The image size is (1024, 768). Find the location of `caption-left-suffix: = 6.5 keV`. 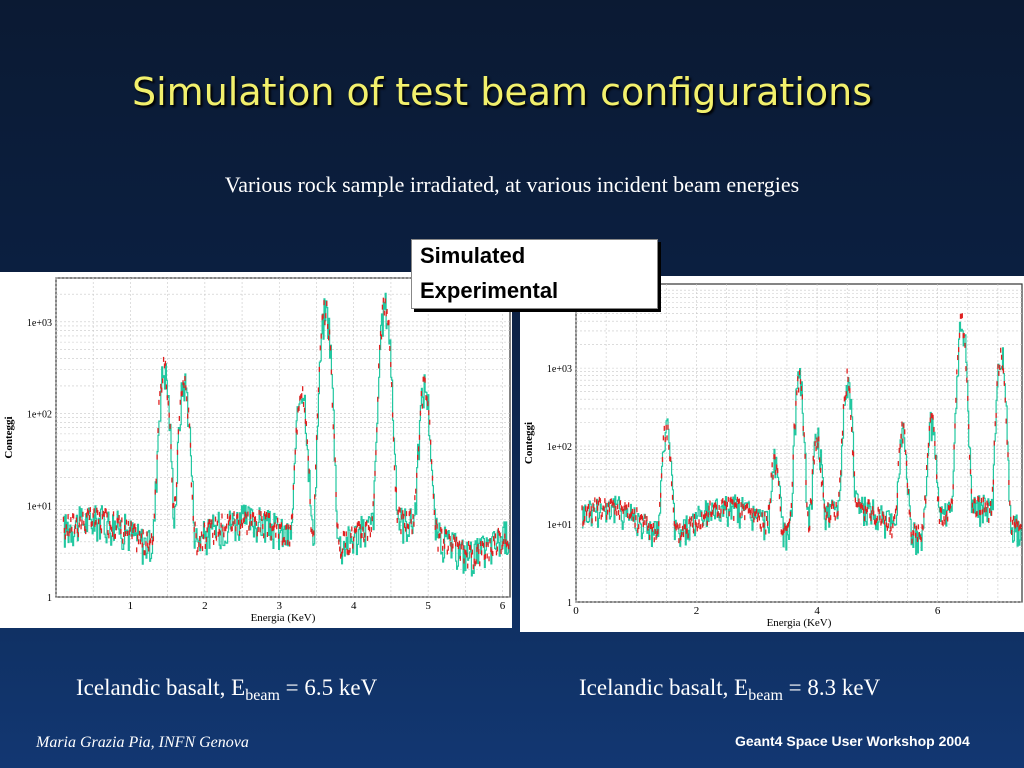

caption-left-suffix: = 6.5 keV is located at coordinates (328, 687).